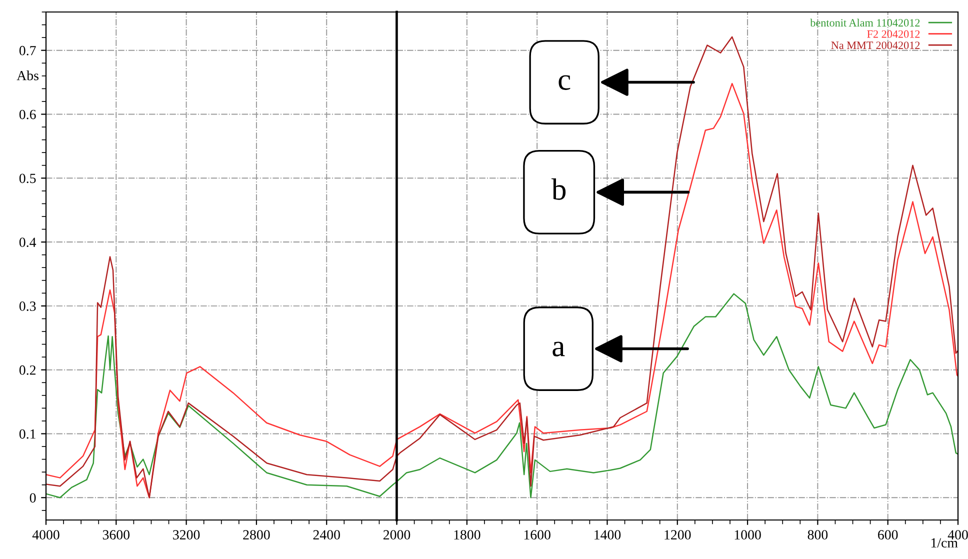 The height and width of the screenshot is (559, 968). Describe the element at coordinates (607, 535) in the screenshot. I see `x-tick-label: 1400` at that location.